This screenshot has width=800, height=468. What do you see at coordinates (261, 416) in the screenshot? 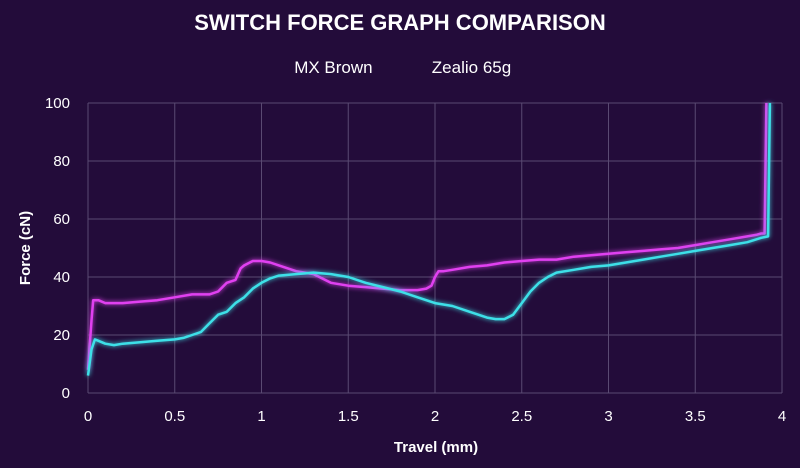
I see `x-tick-label: 1` at bounding box center [261, 416].